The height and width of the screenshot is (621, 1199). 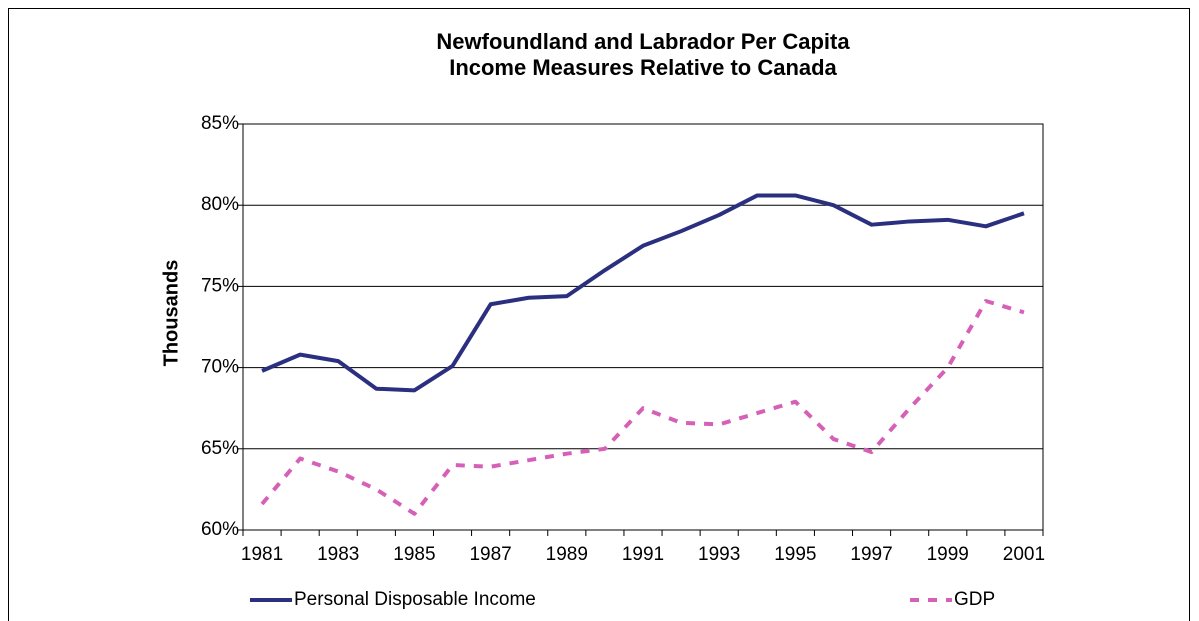 I want to click on x-tick-label: 1993, so click(x=719, y=554).